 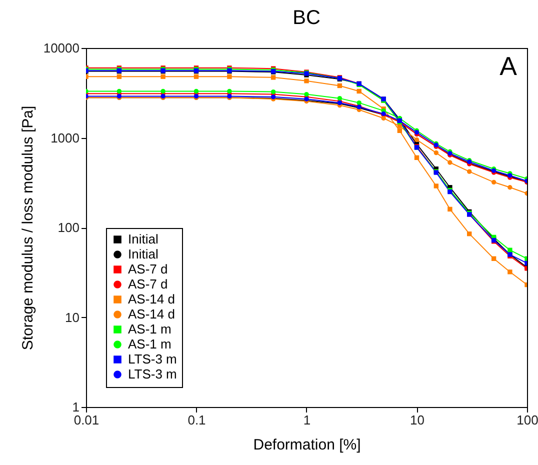 What do you see at coordinates (87, 420) in the screenshot?
I see `x-tick-label: 0.01` at bounding box center [87, 420].